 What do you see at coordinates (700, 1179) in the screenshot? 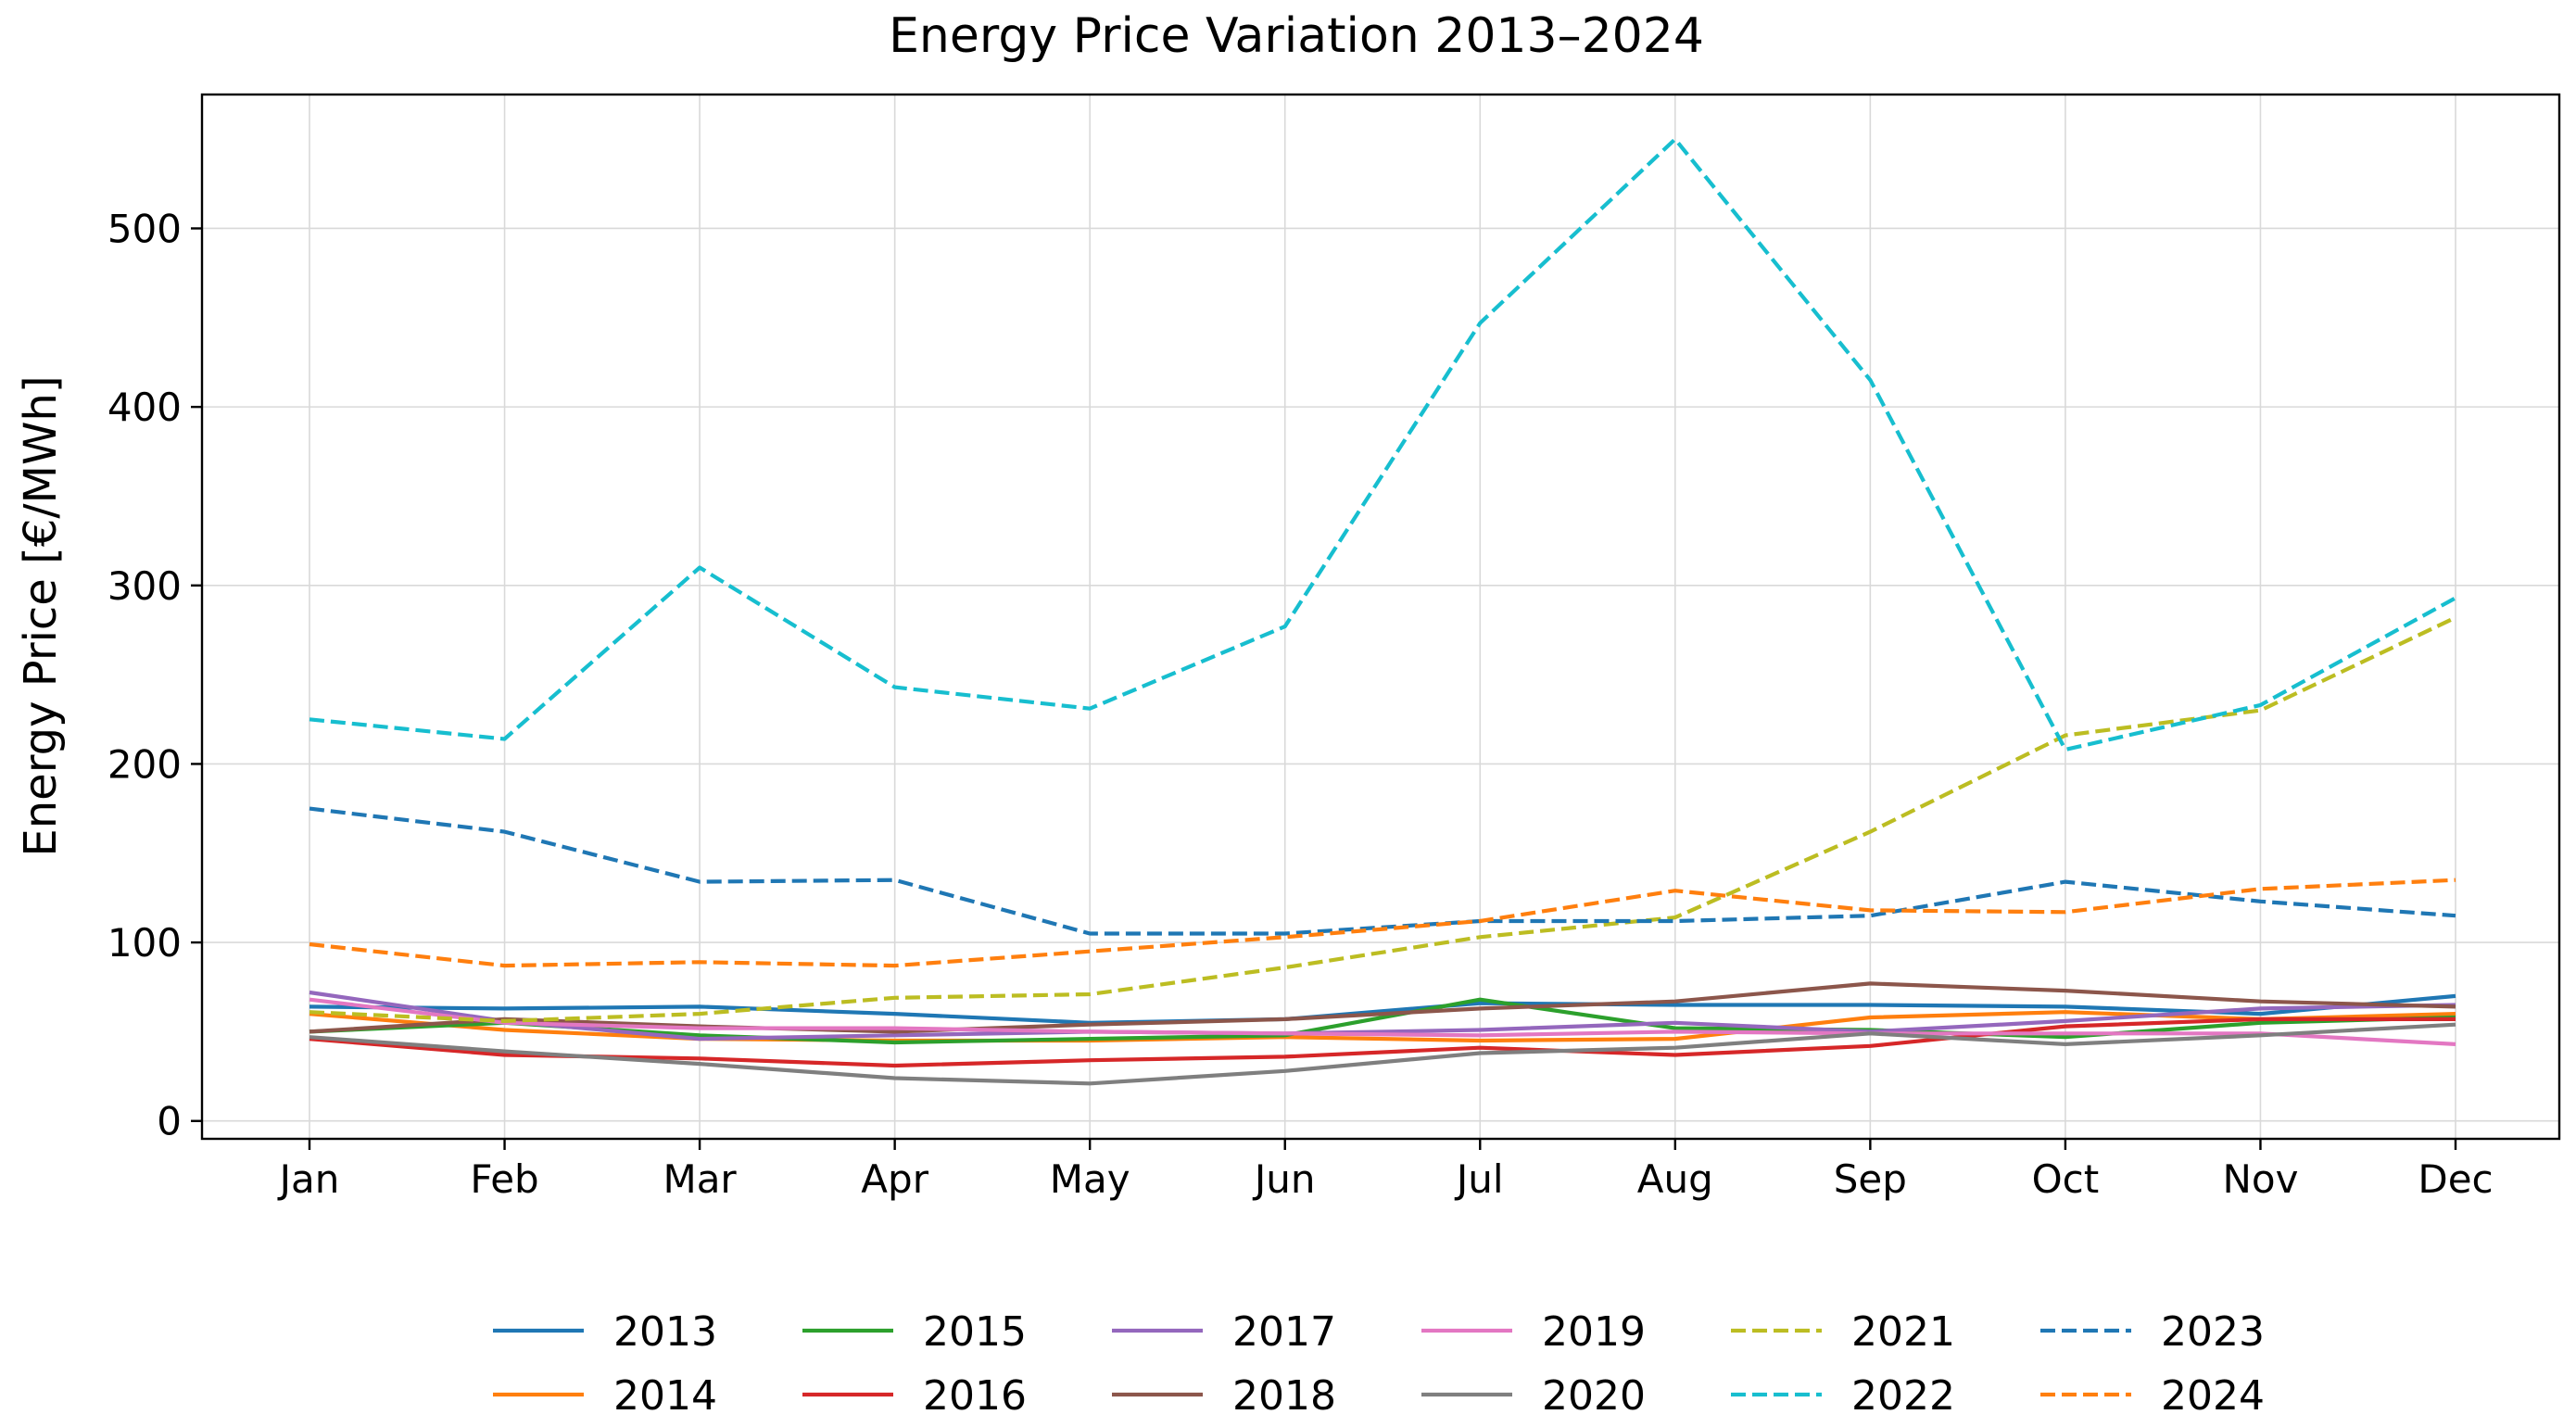
I see `x-tick-label: Mar` at bounding box center [700, 1179].